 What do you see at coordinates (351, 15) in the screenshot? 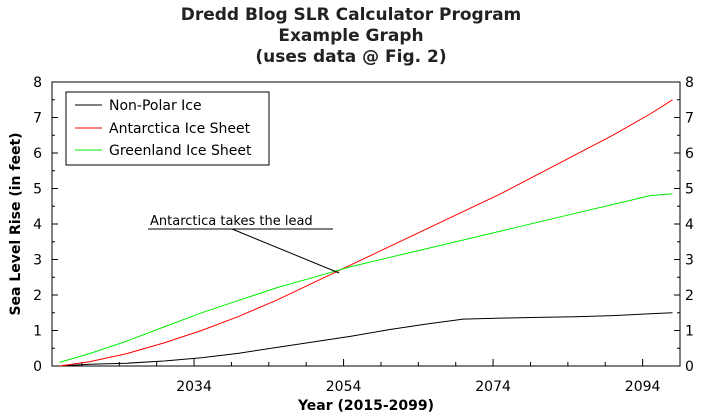
I see `chart-title-line-1: Dredd Blog SLR Calculator Program` at bounding box center [351, 15].